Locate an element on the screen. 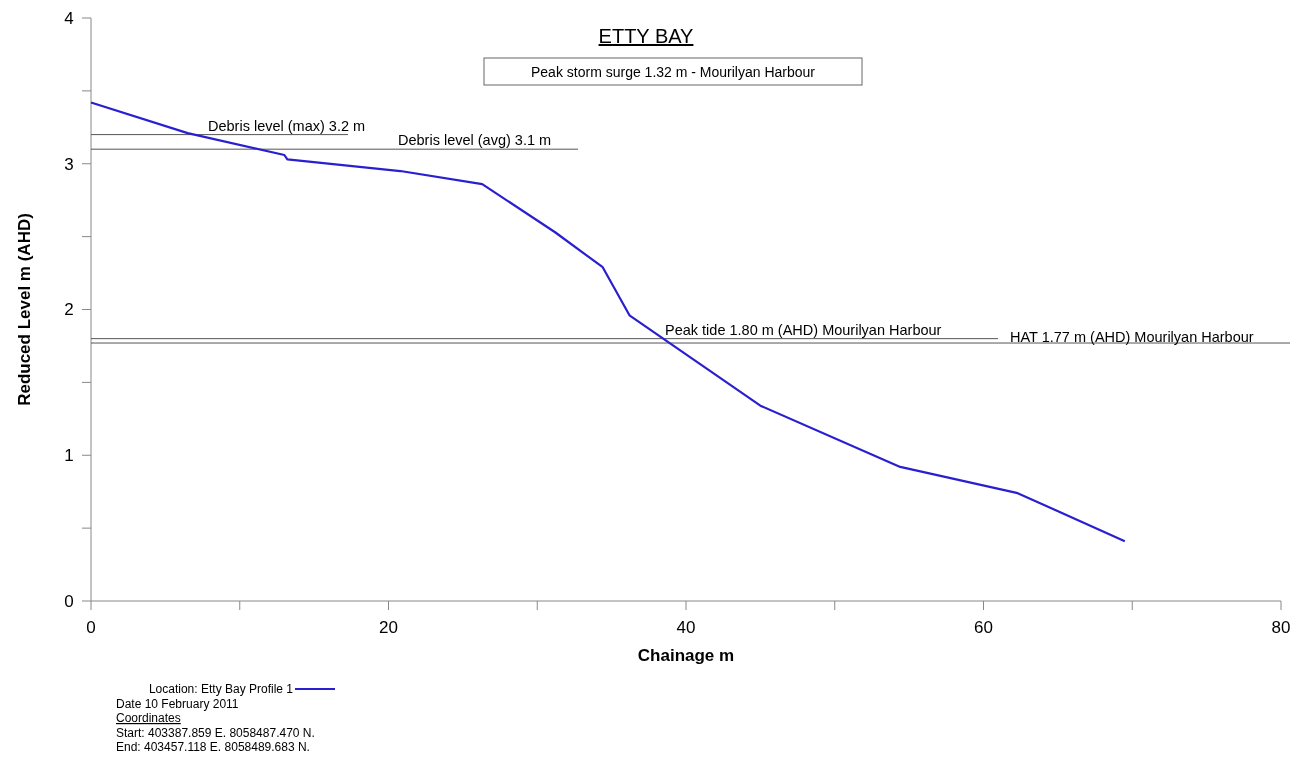 The width and height of the screenshot is (1307, 765). y-tick-label: 3 is located at coordinates (69, 164).